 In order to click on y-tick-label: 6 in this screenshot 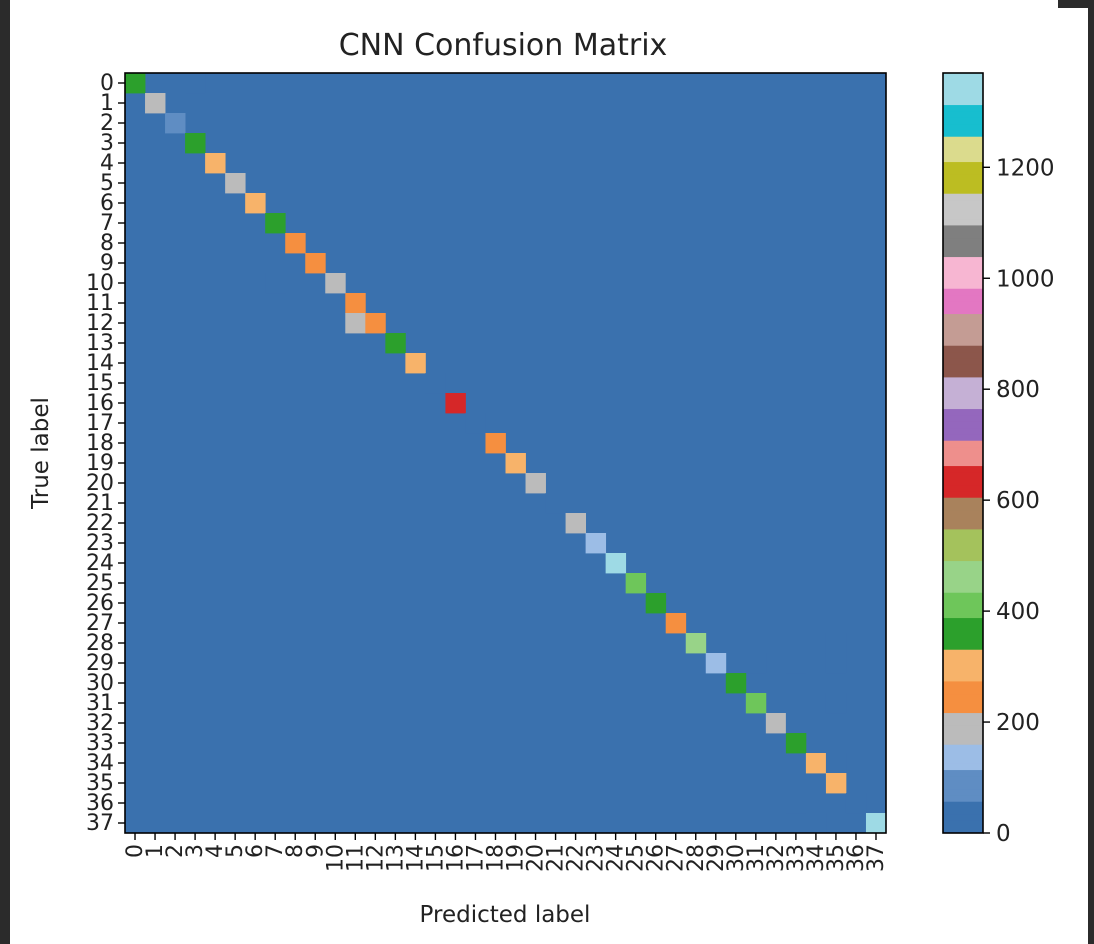, I will do `click(107, 203)`.